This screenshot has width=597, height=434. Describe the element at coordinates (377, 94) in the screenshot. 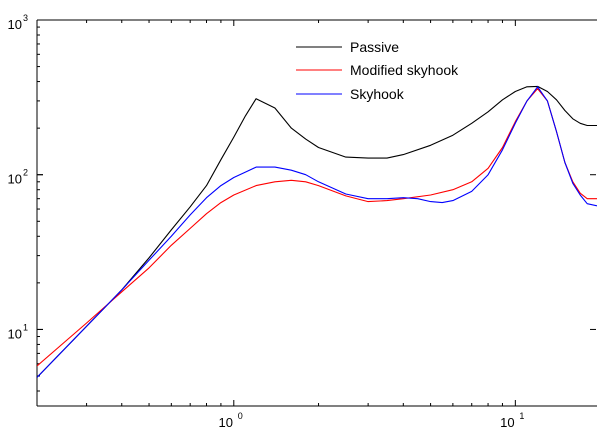

I see `legend-label: Skyhook` at that location.